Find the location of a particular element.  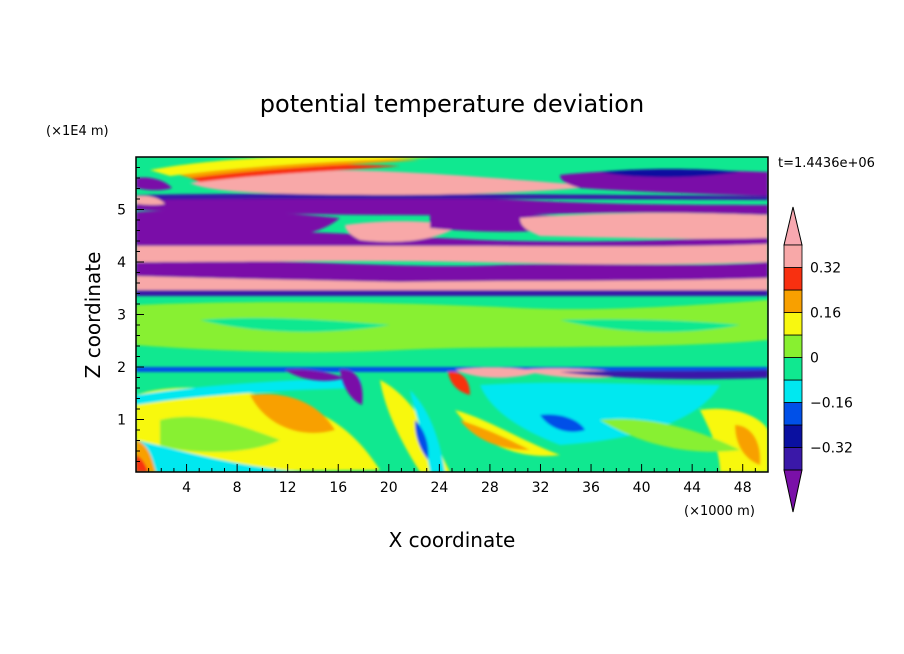

upper-blue-line is located at coordinates (452, 196).